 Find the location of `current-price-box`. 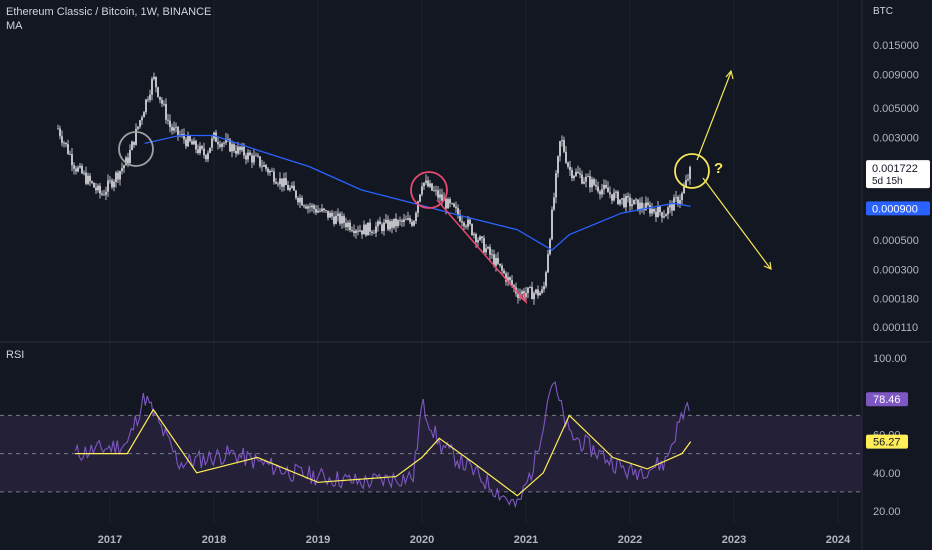

current-price-box is located at coordinates (898, 174).